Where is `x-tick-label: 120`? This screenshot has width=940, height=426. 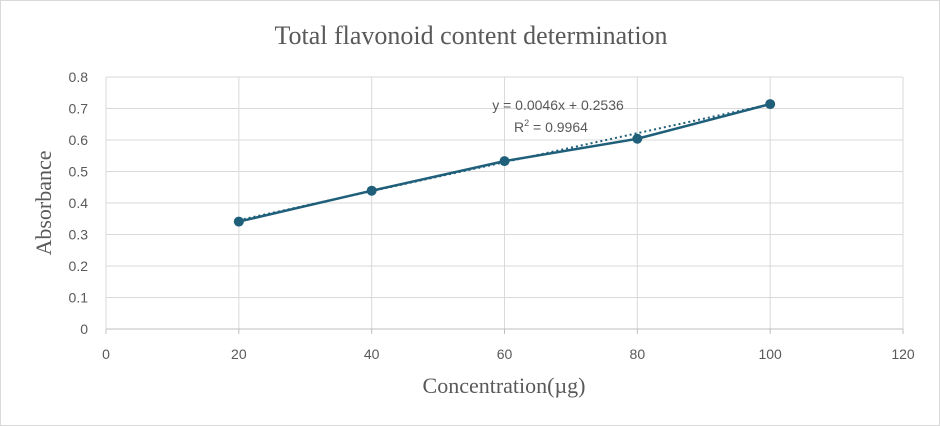 x-tick-label: 120 is located at coordinates (903, 354).